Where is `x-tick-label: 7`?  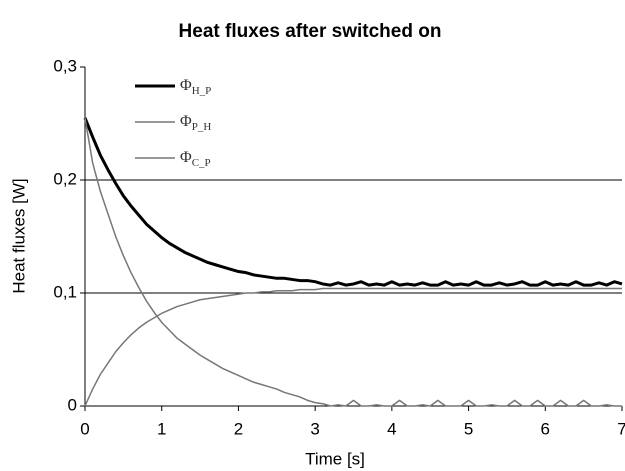 x-tick-label: 7 is located at coordinates (621, 428).